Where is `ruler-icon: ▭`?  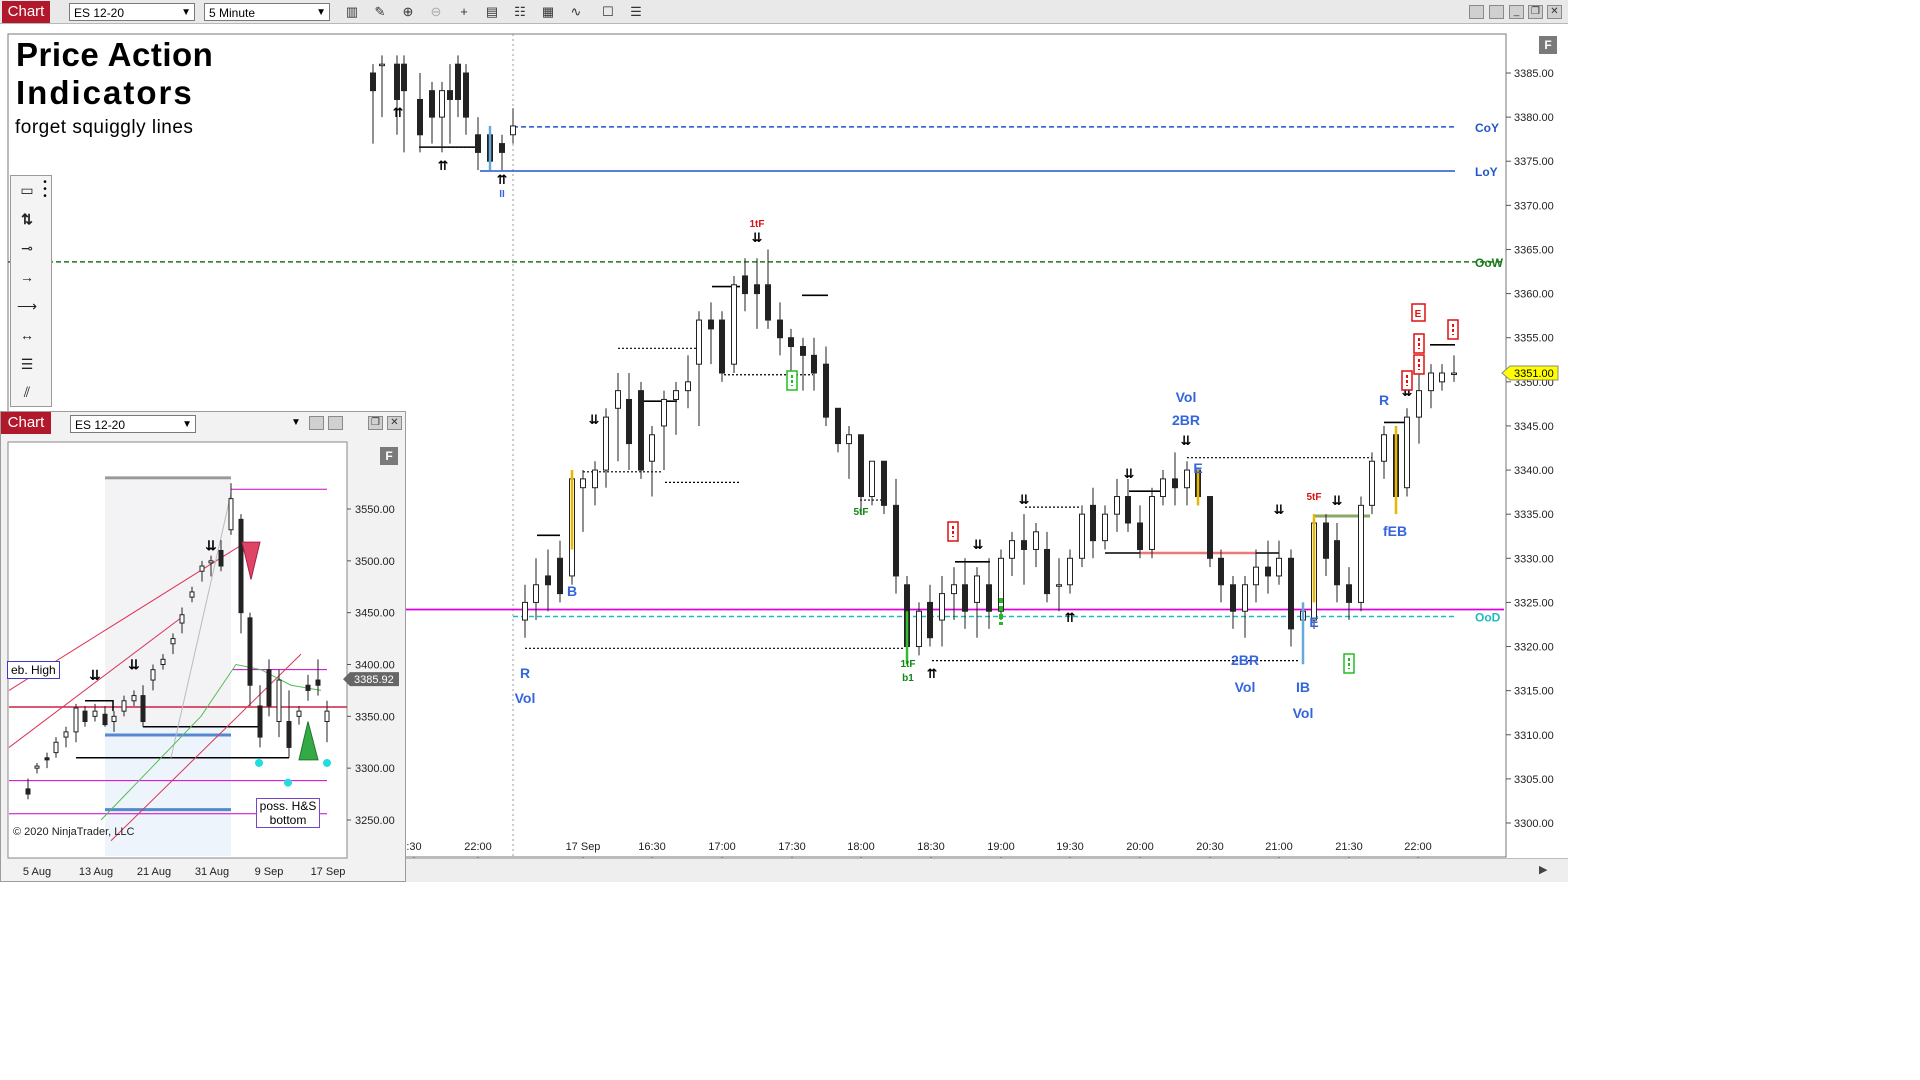
ruler-icon: ▭ is located at coordinates (27, 190).